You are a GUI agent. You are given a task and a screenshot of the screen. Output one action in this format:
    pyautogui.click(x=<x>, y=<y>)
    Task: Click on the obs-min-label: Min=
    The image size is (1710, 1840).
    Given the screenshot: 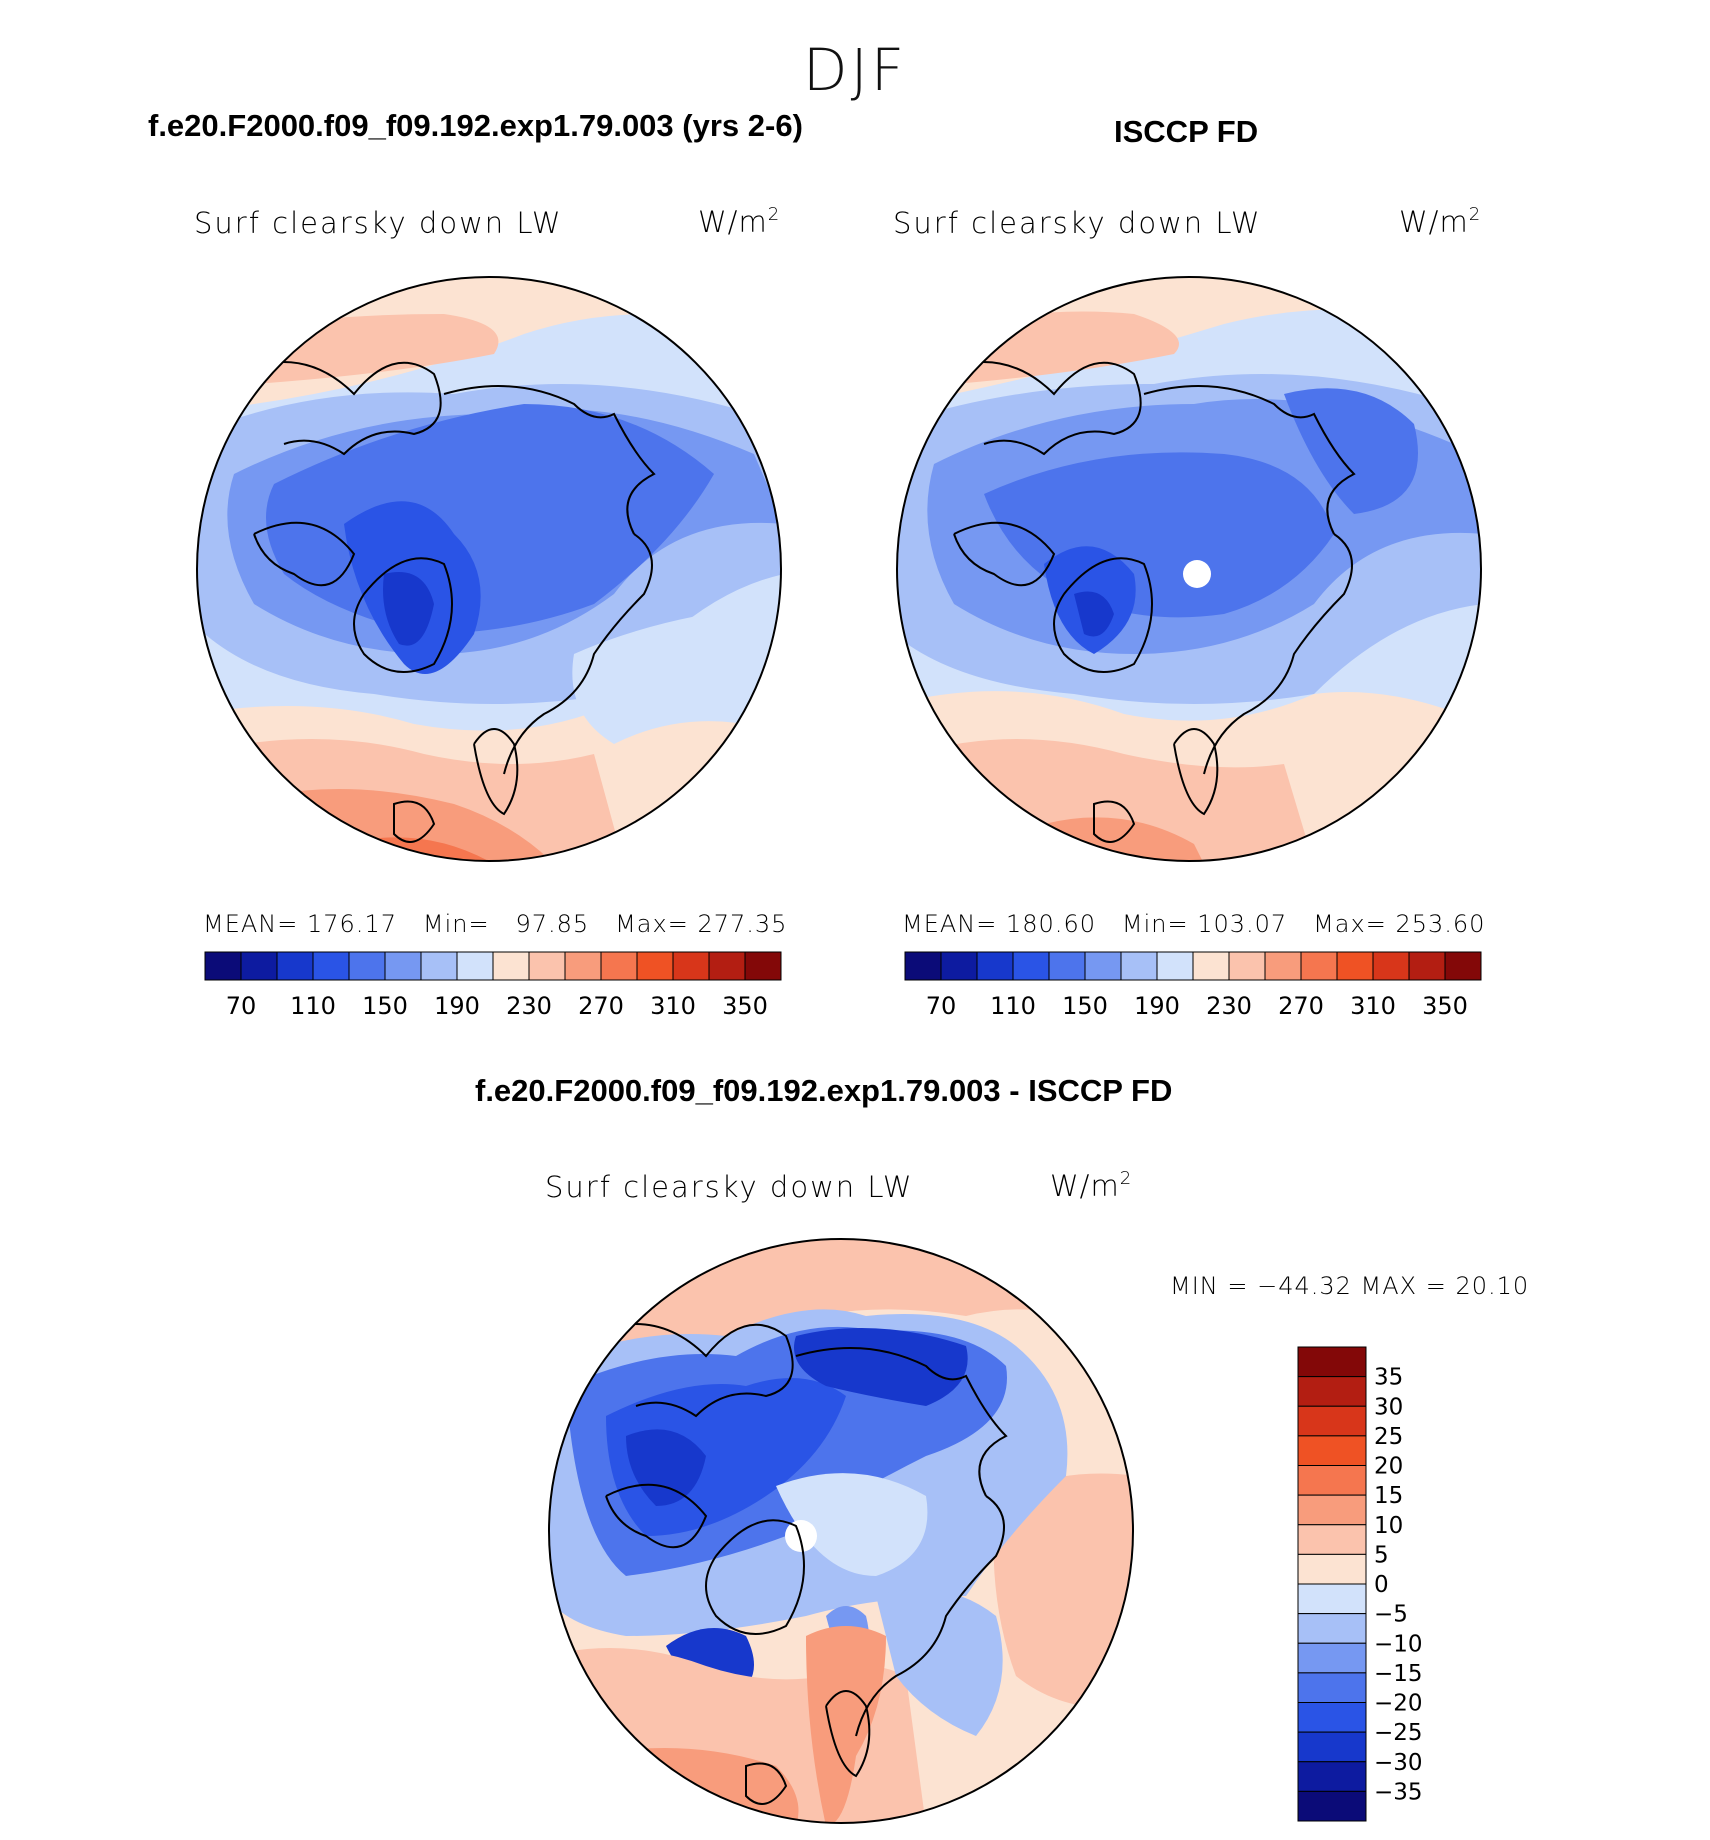 What is the action you would take?
    pyautogui.click(x=1155, y=924)
    